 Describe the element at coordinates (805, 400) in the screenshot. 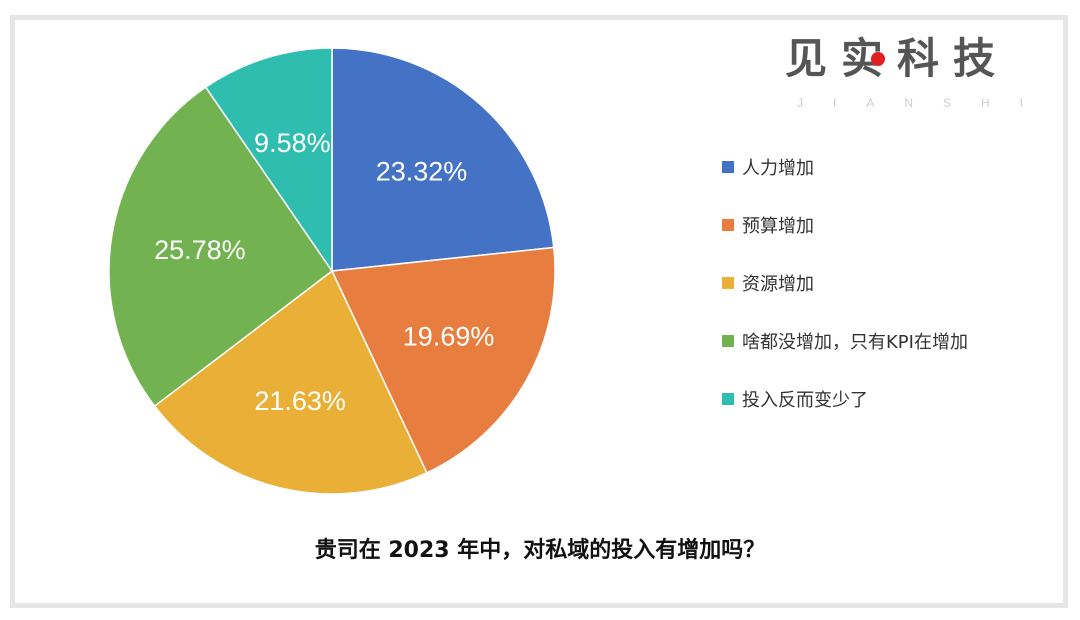

I see `legend-label: 投入反而变少了` at that location.